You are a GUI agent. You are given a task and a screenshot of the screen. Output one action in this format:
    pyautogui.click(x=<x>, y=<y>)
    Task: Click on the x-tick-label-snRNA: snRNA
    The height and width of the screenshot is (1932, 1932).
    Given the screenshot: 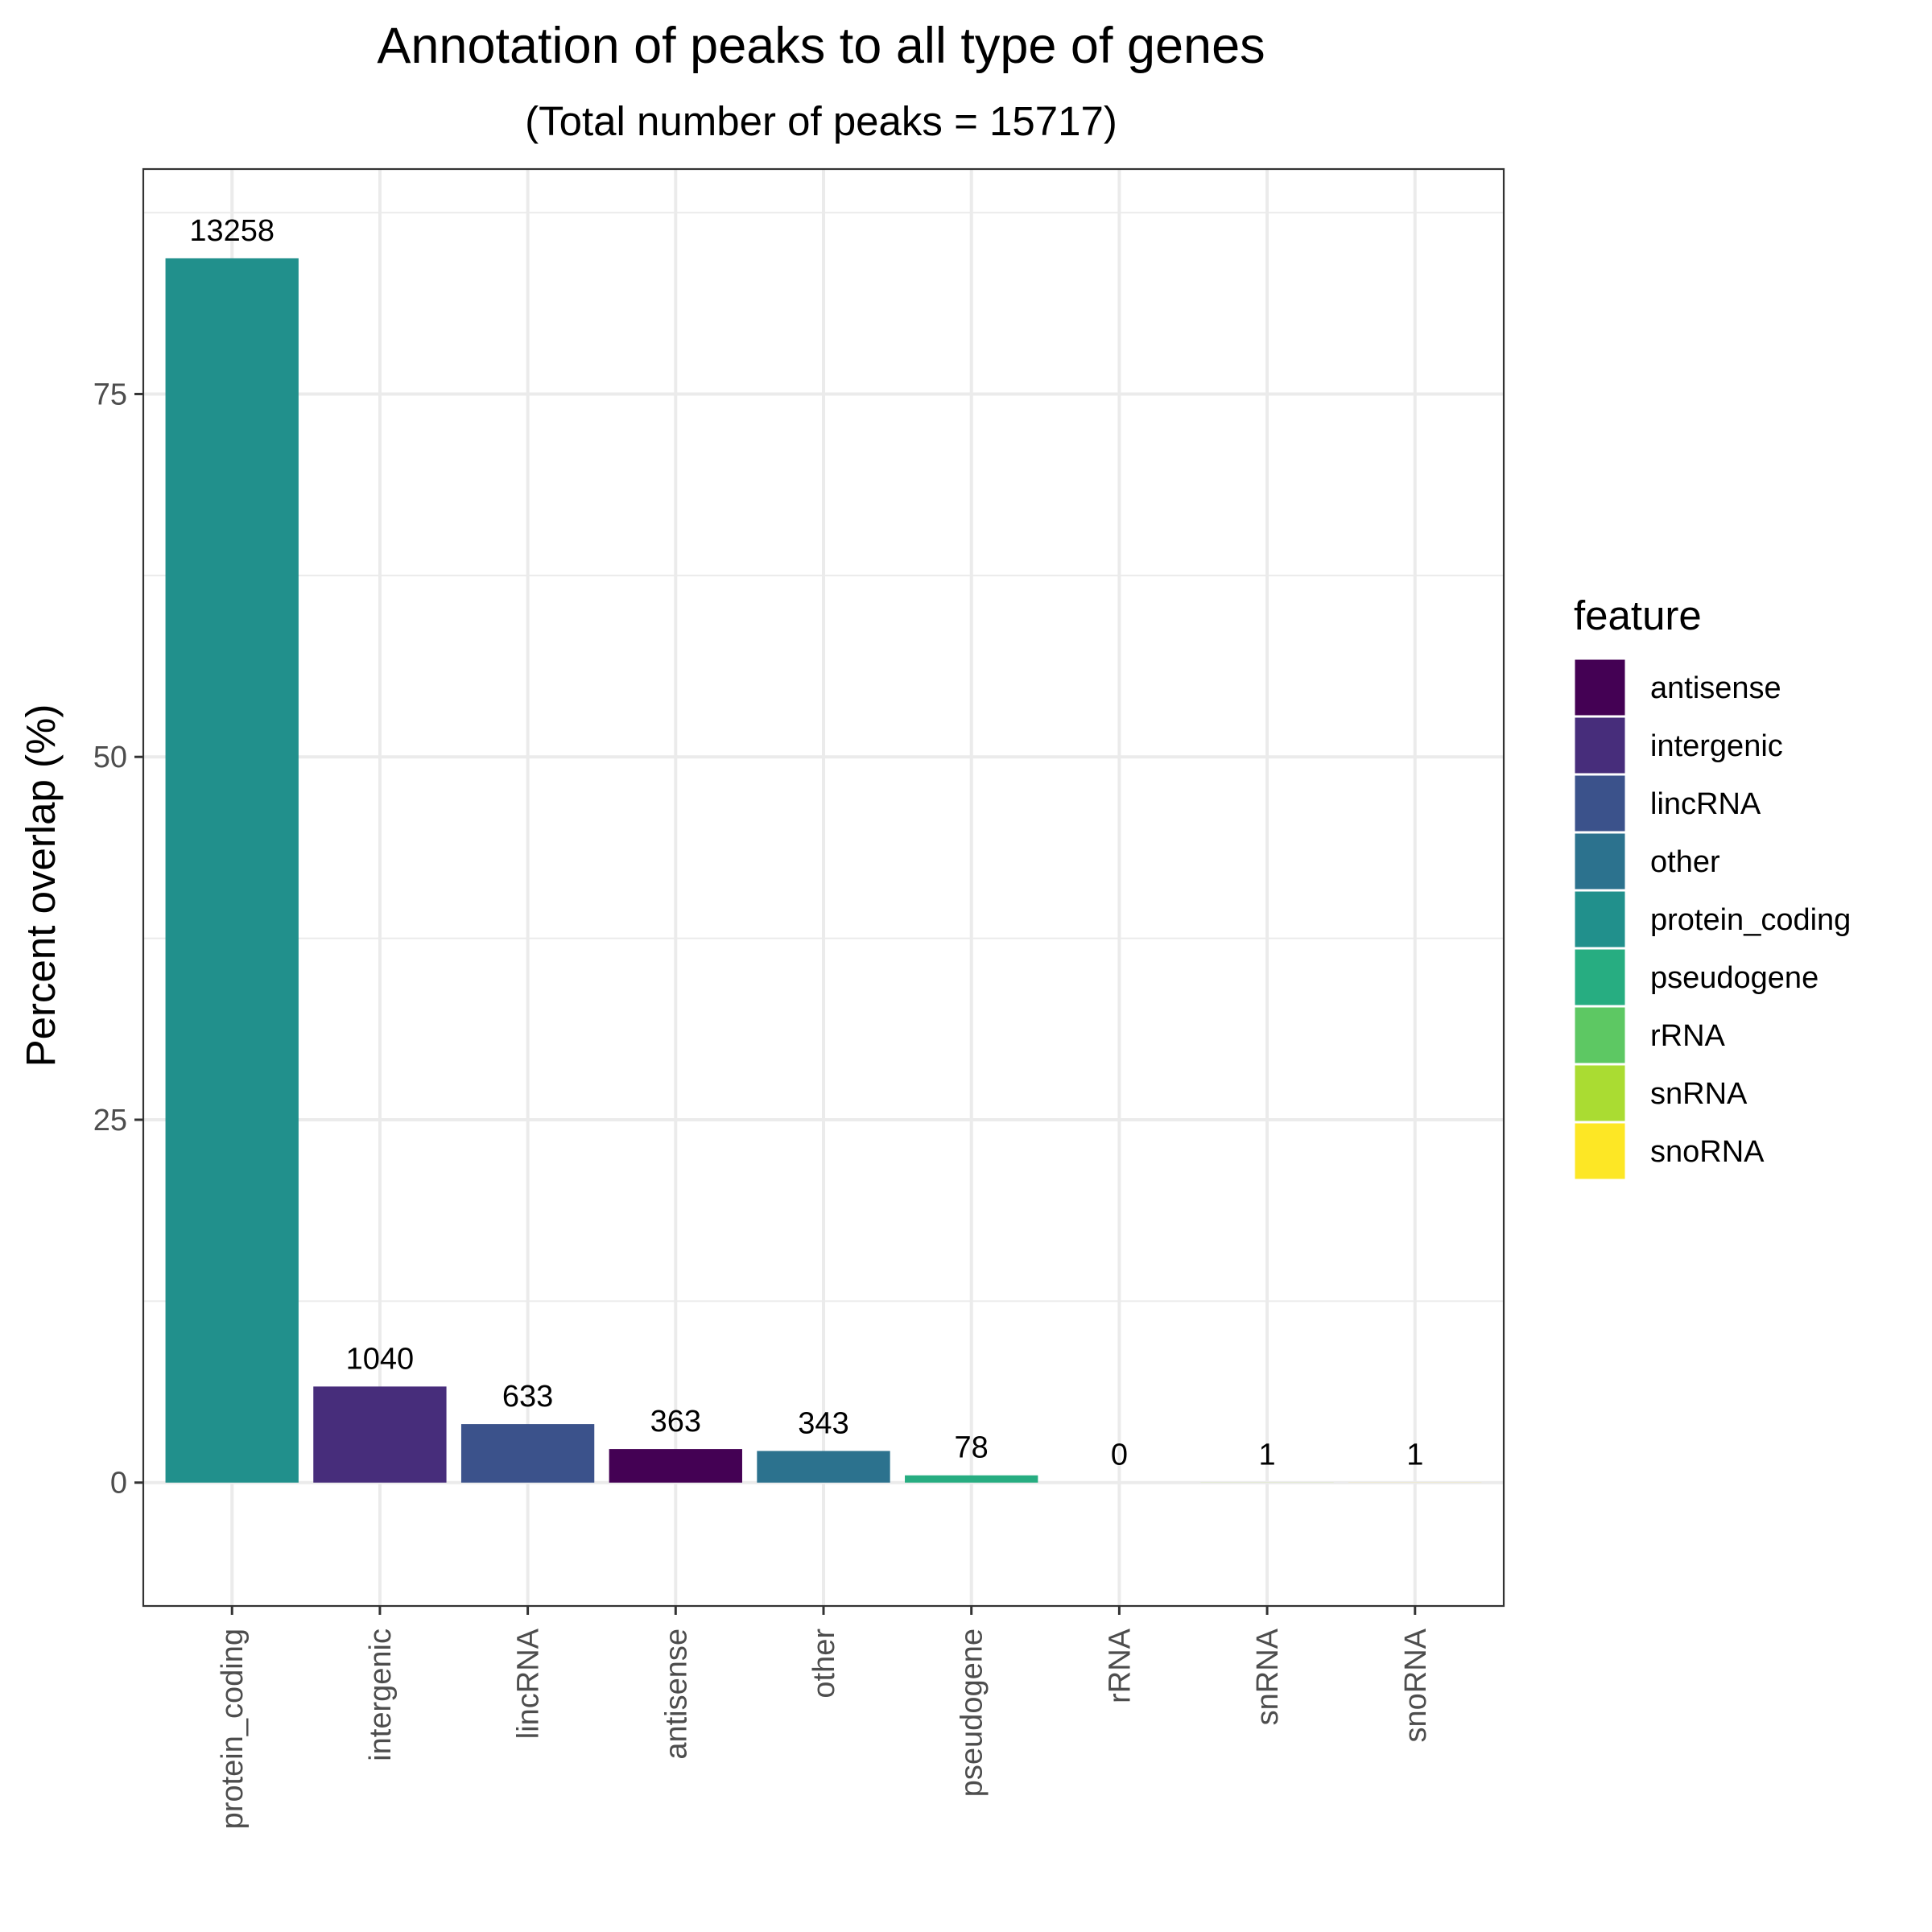 What is the action you would take?
    pyautogui.click(x=1268, y=1676)
    